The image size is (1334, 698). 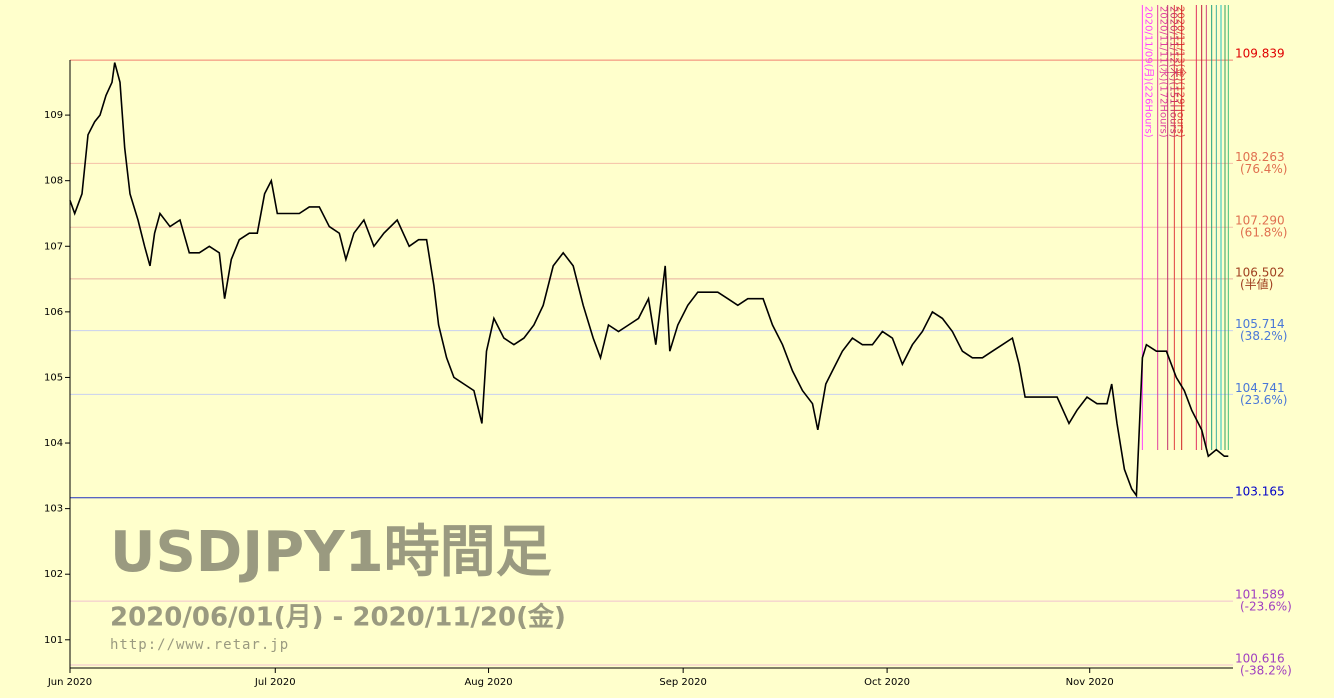 I want to click on y-tick-label: 102, so click(x=53, y=574).